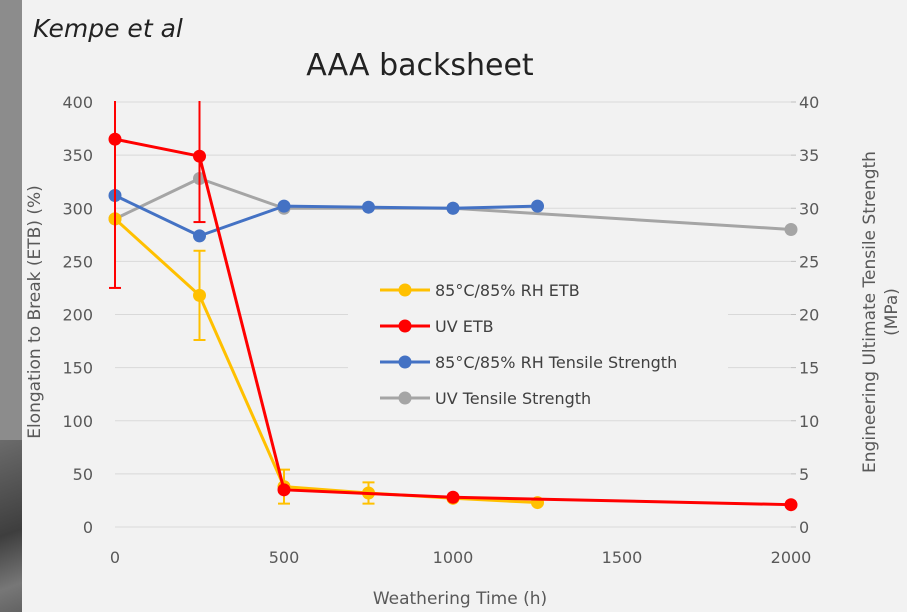 The height and width of the screenshot is (612, 907). What do you see at coordinates (88, 527) in the screenshot?
I see `y-tick-label: 0` at bounding box center [88, 527].